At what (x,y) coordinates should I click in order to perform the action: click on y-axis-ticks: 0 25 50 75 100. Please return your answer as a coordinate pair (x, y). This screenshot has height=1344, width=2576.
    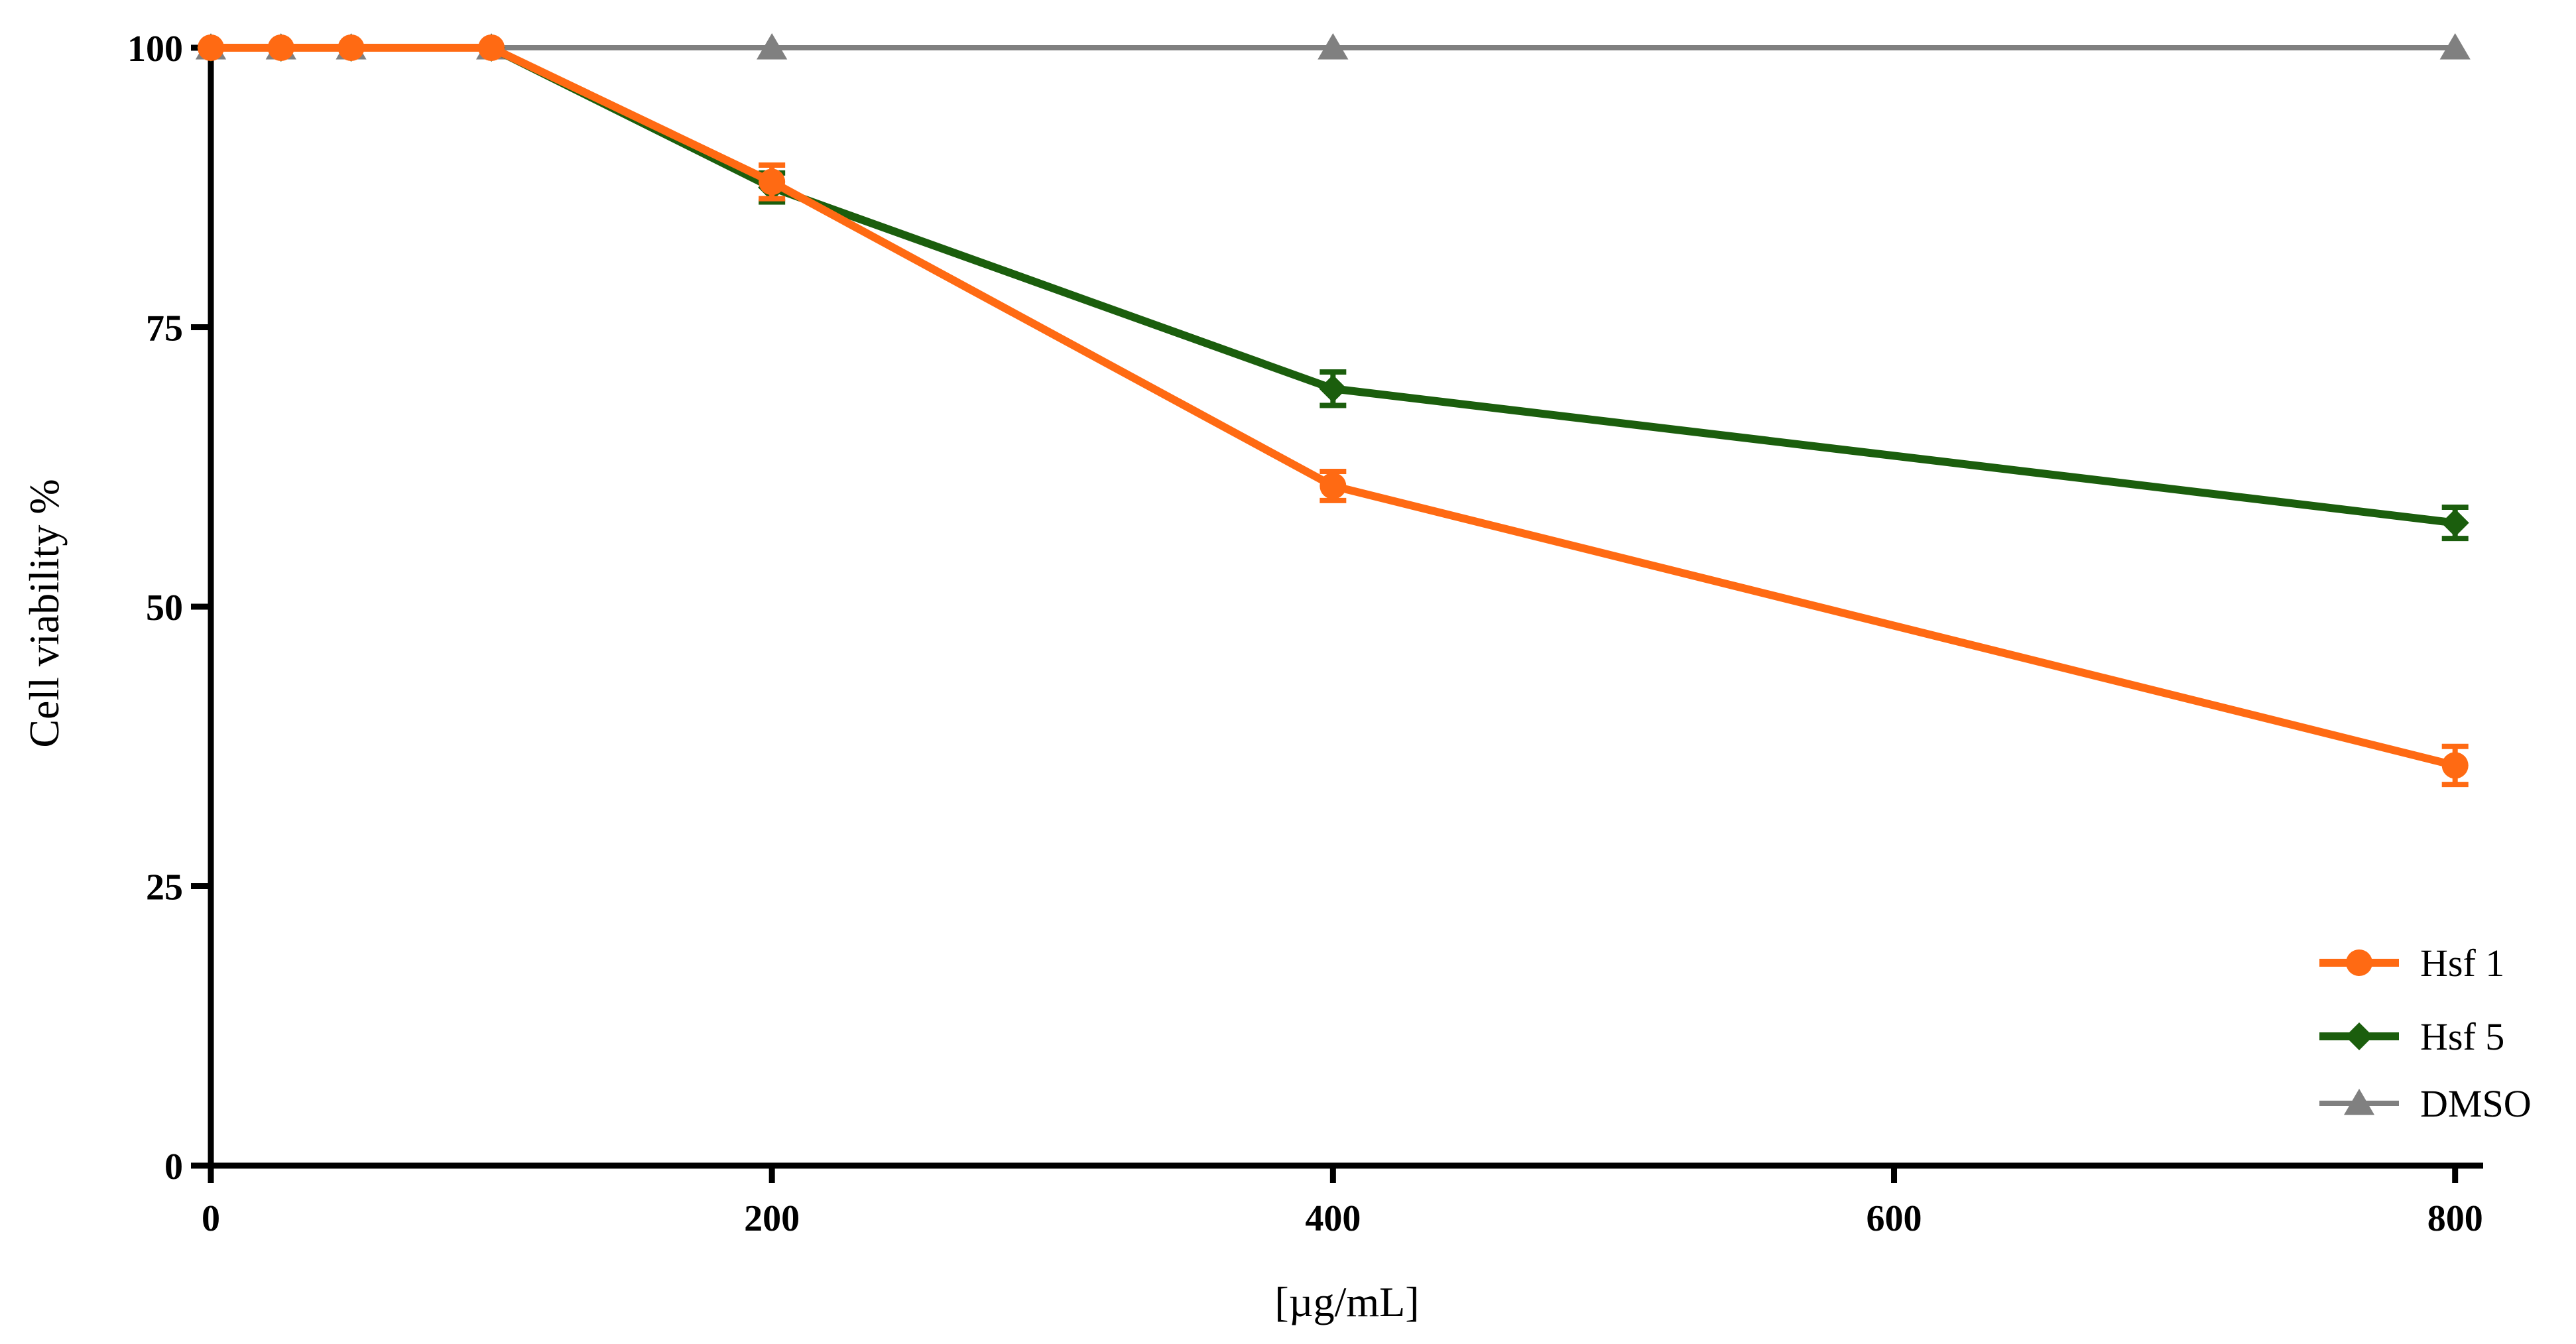
    Looking at the image, I should click on (169, 608).